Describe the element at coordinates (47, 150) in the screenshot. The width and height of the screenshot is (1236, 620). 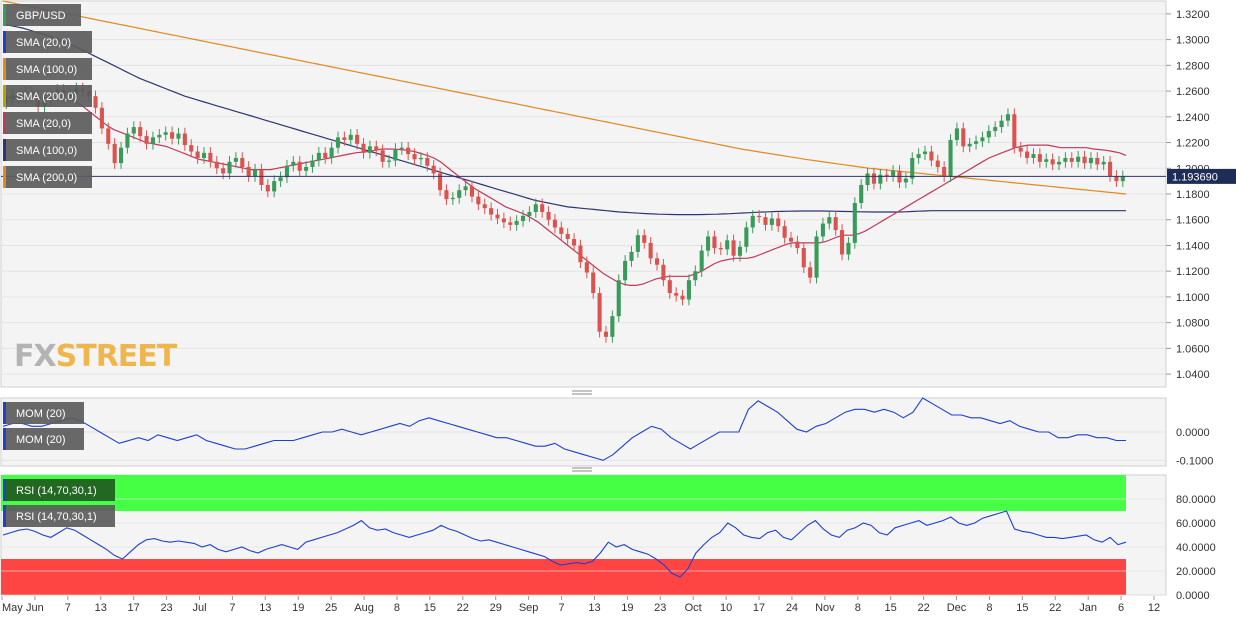
I see `legend-item: SMA (100,0)` at that location.